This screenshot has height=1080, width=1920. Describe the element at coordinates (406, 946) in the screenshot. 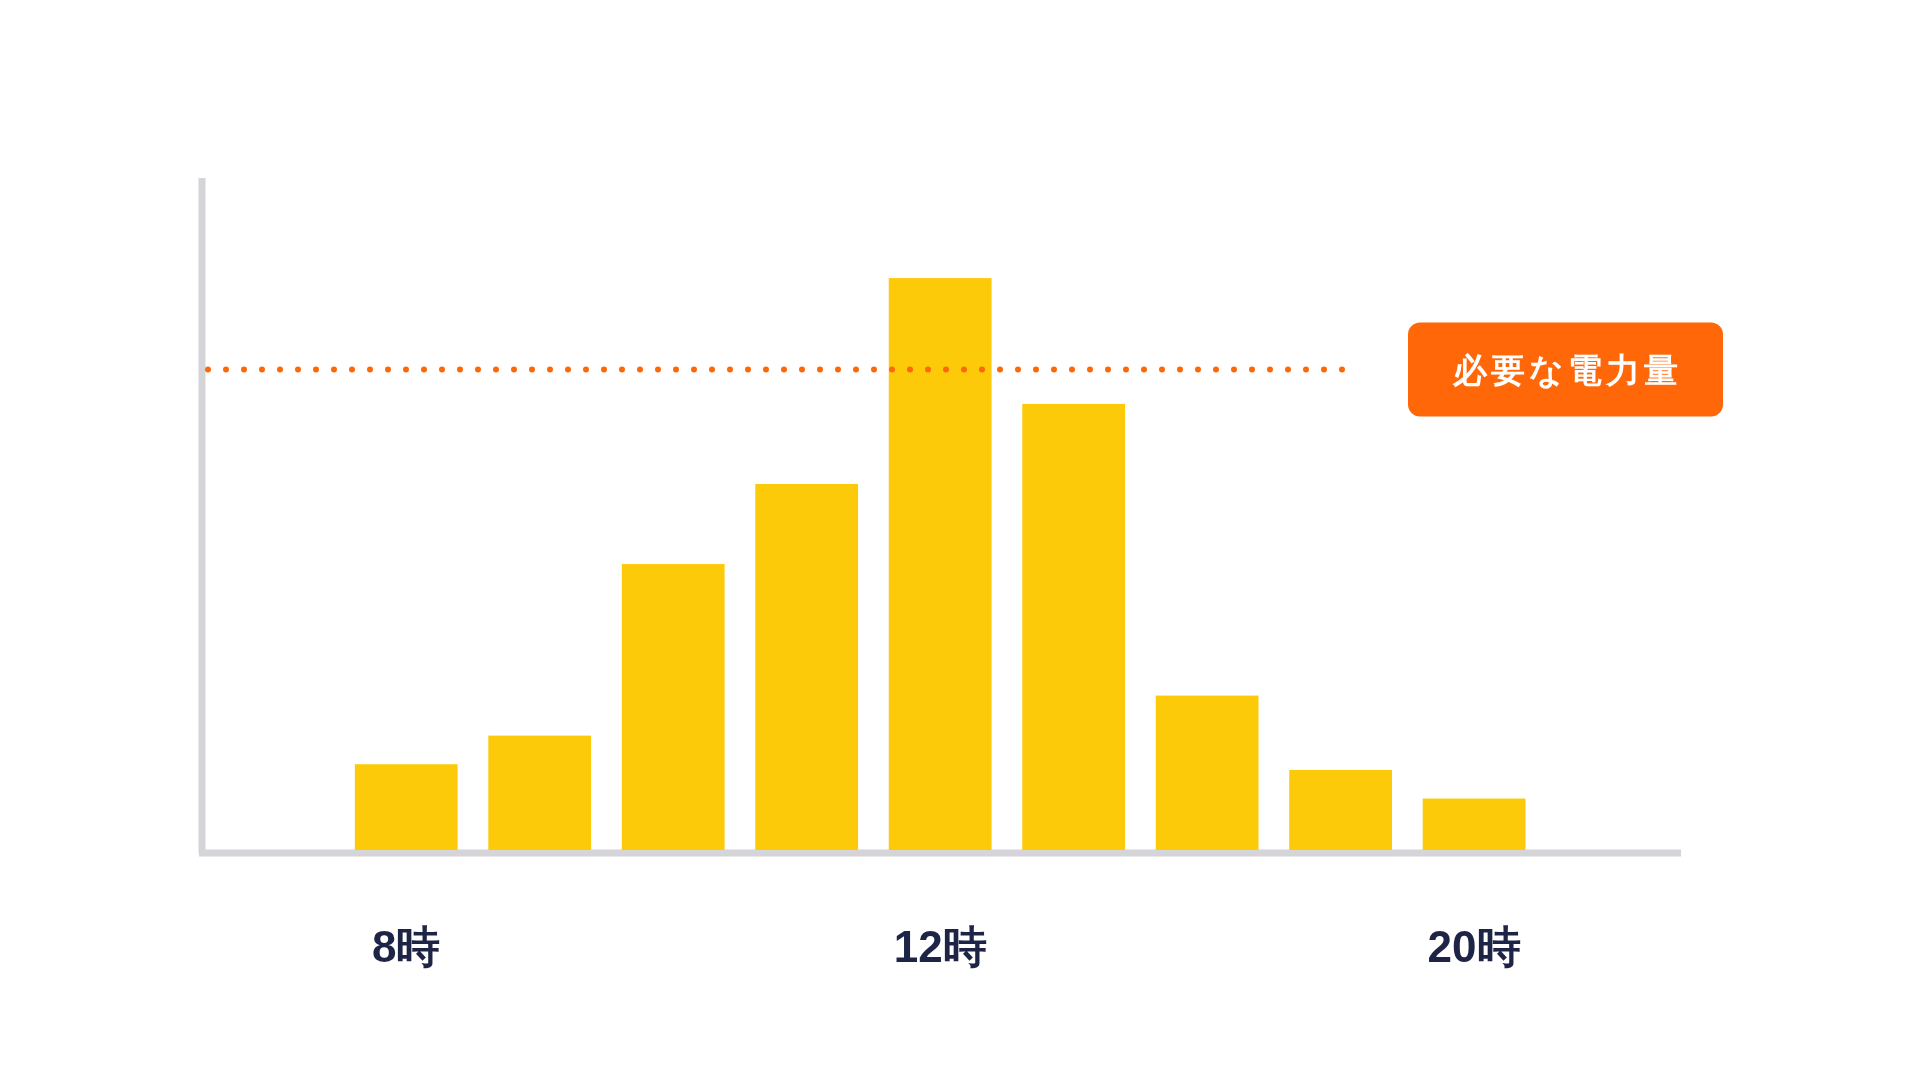

I see `x-tick-label: 8時` at that location.